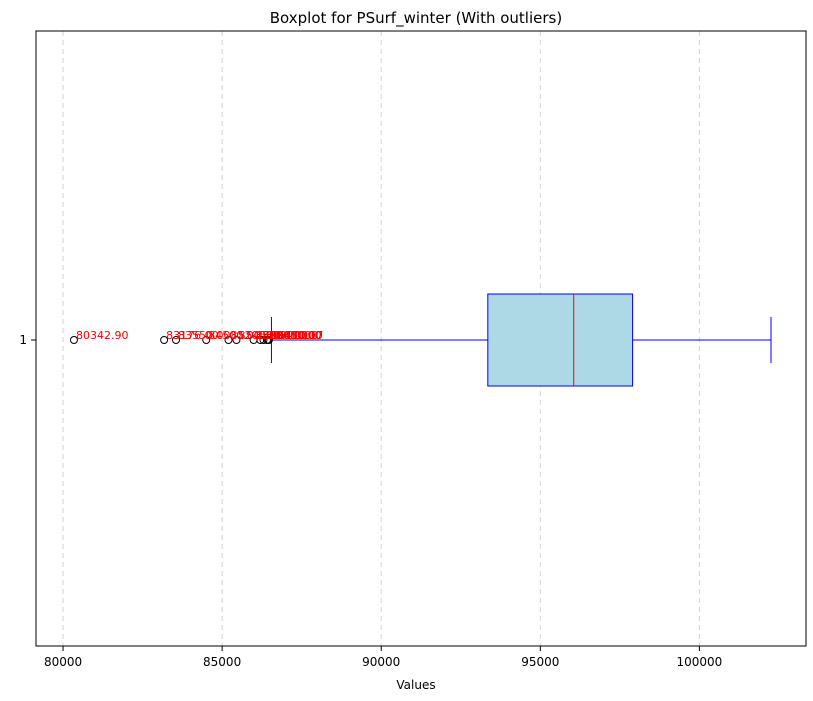 The width and height of the screenshot is (813, 701). Describe the element at coordinates (23, 340) in the screenshot. I see `y-tick-label: 1` at that location.